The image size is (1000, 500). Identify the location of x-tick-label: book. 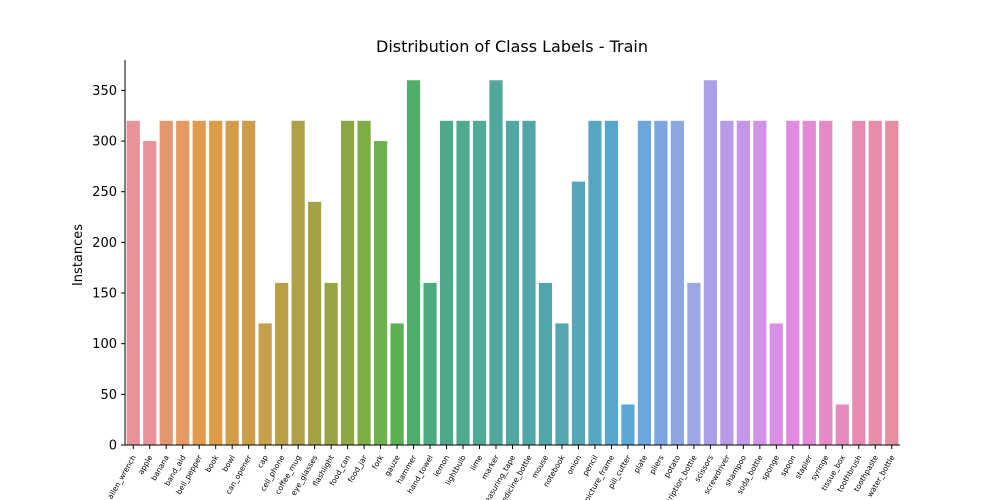
(211, 463).